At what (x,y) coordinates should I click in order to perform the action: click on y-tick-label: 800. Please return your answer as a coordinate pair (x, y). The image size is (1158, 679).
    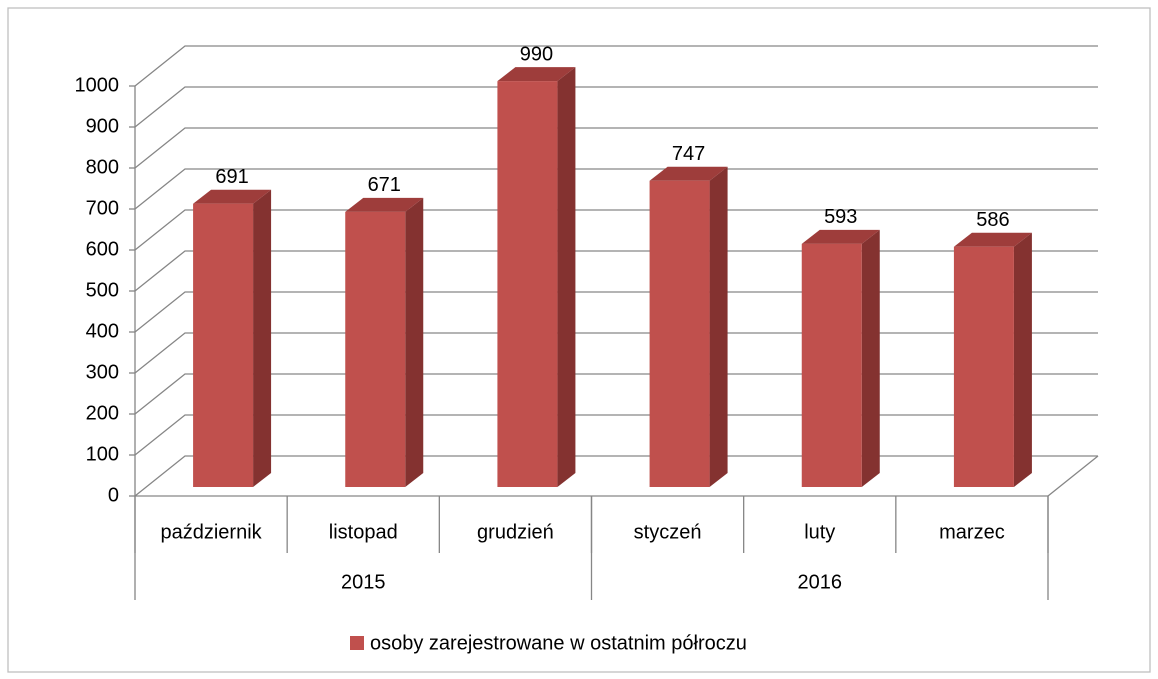
    Looking at the image, I should click on (102, 167).